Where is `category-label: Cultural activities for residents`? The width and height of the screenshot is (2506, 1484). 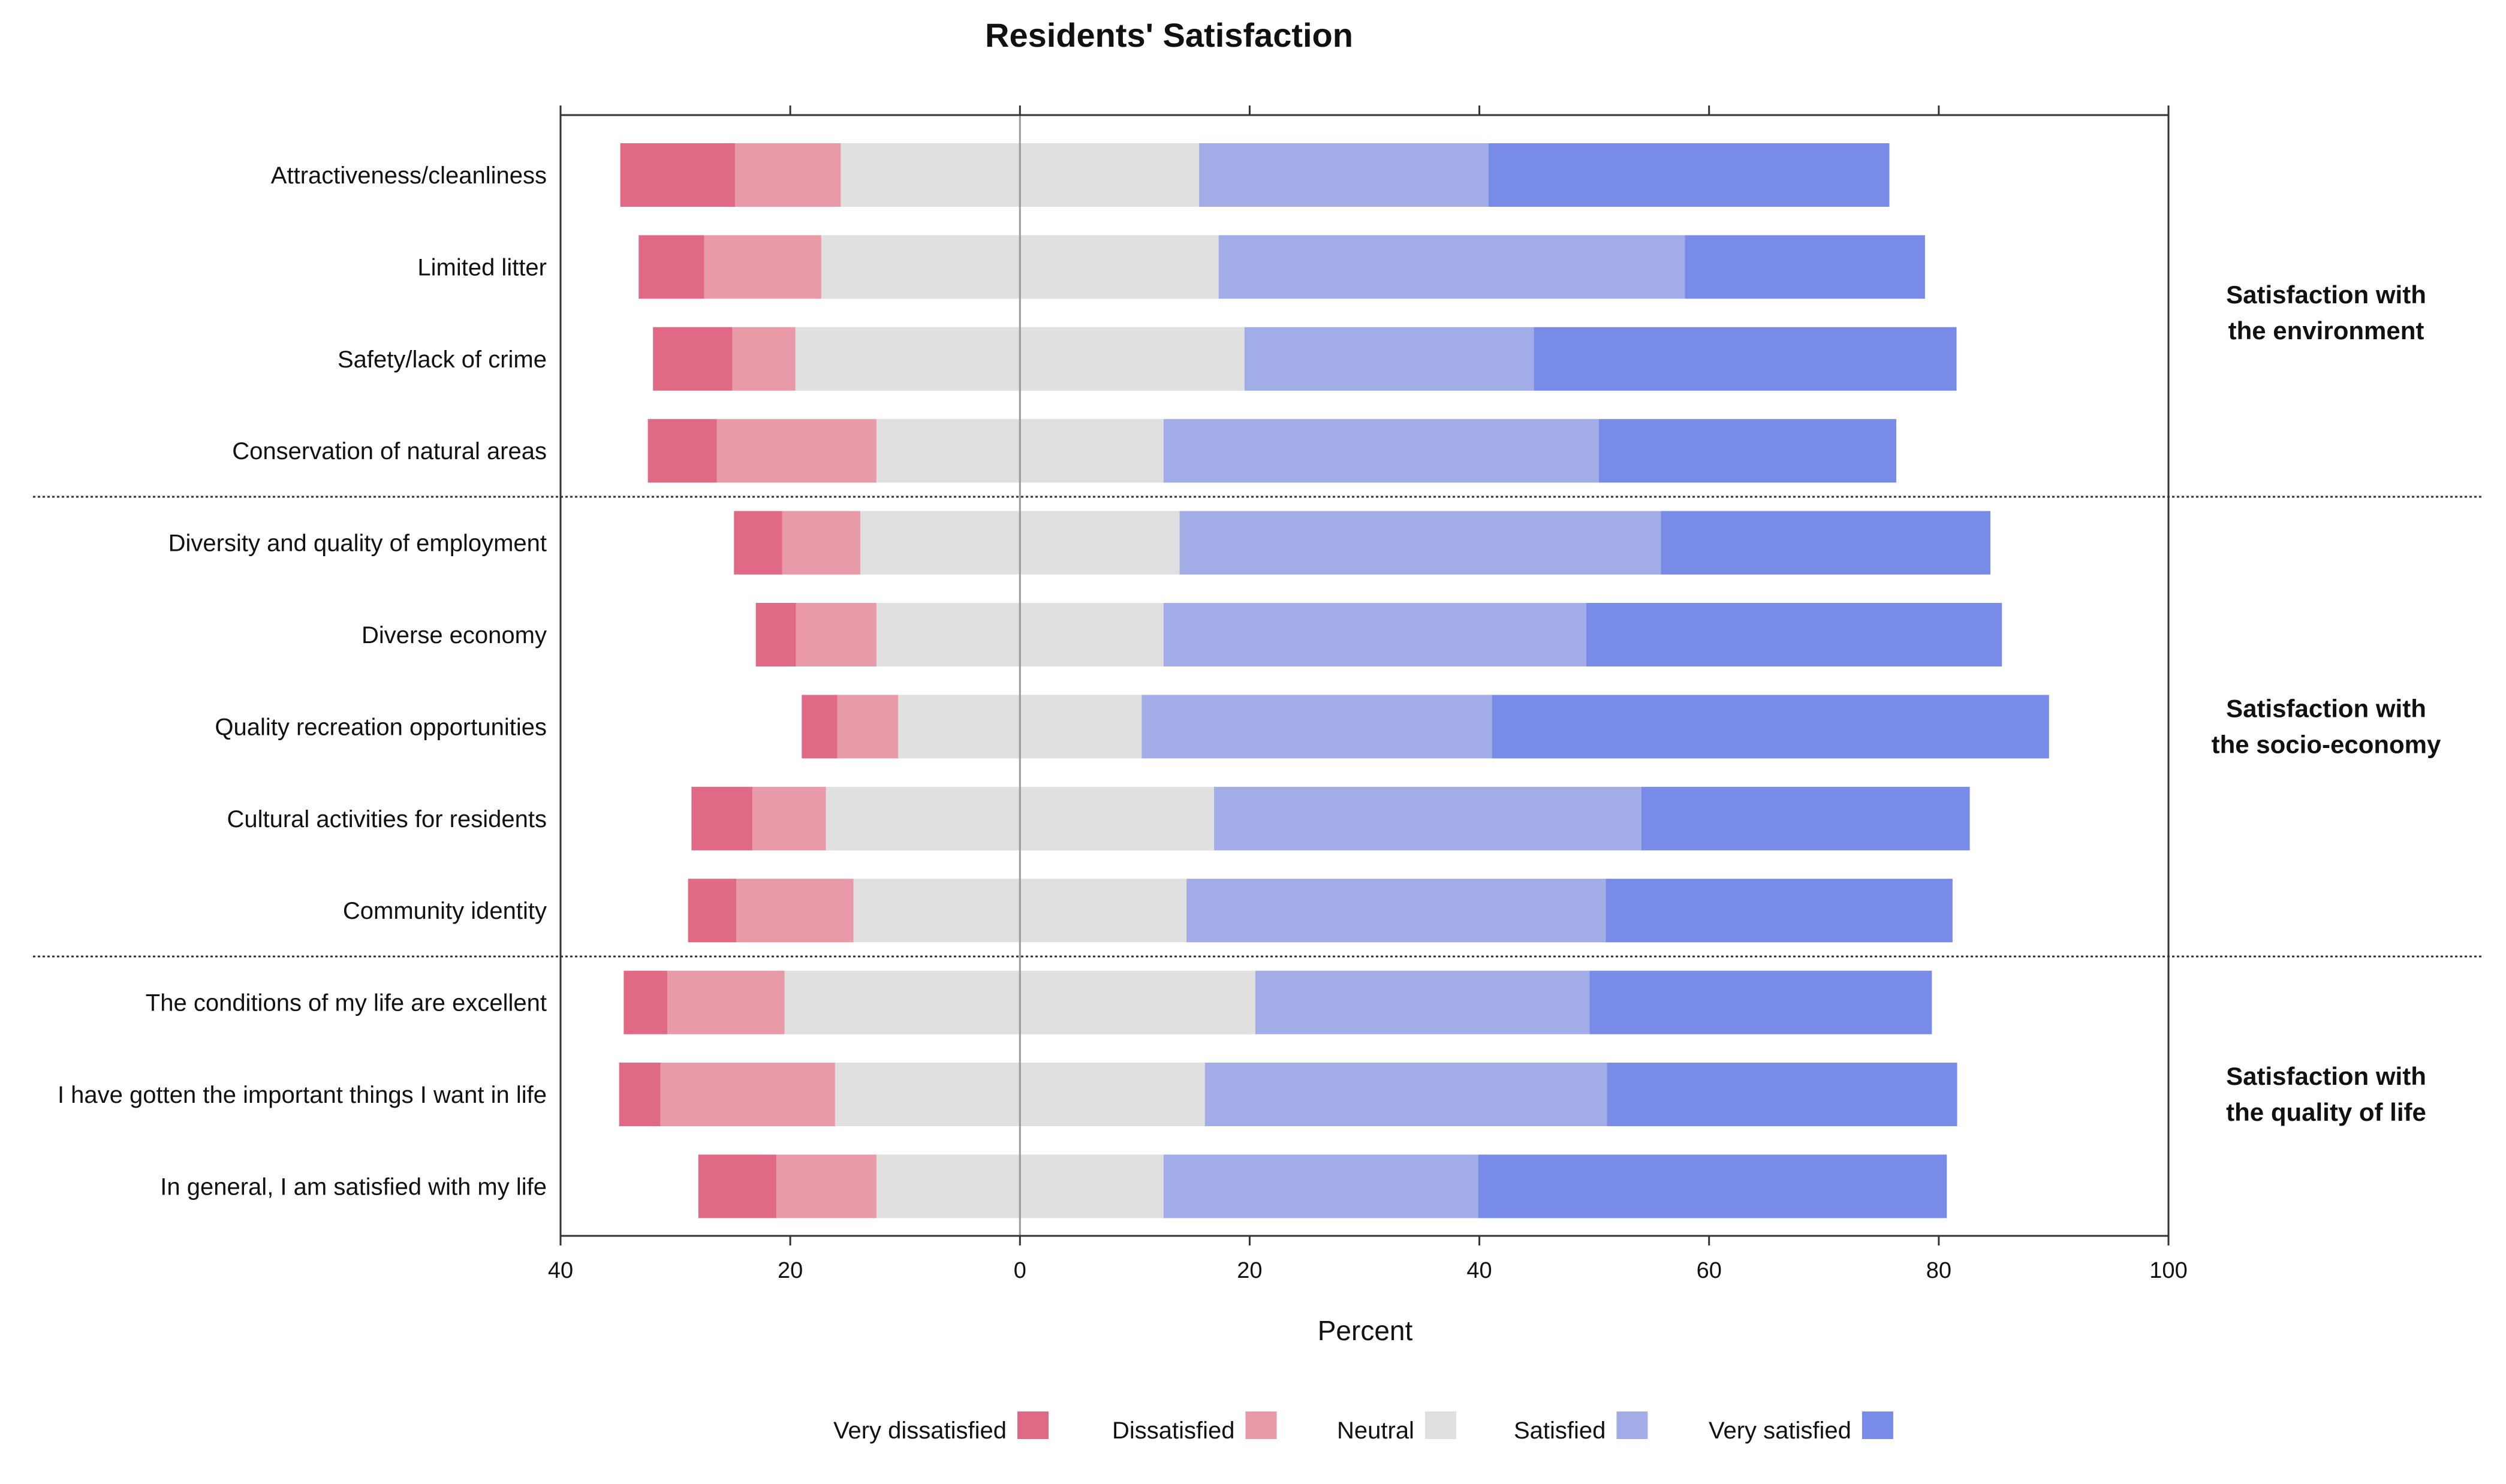 category-label: Cultural activities for residents is located at coordinates (387, 820).